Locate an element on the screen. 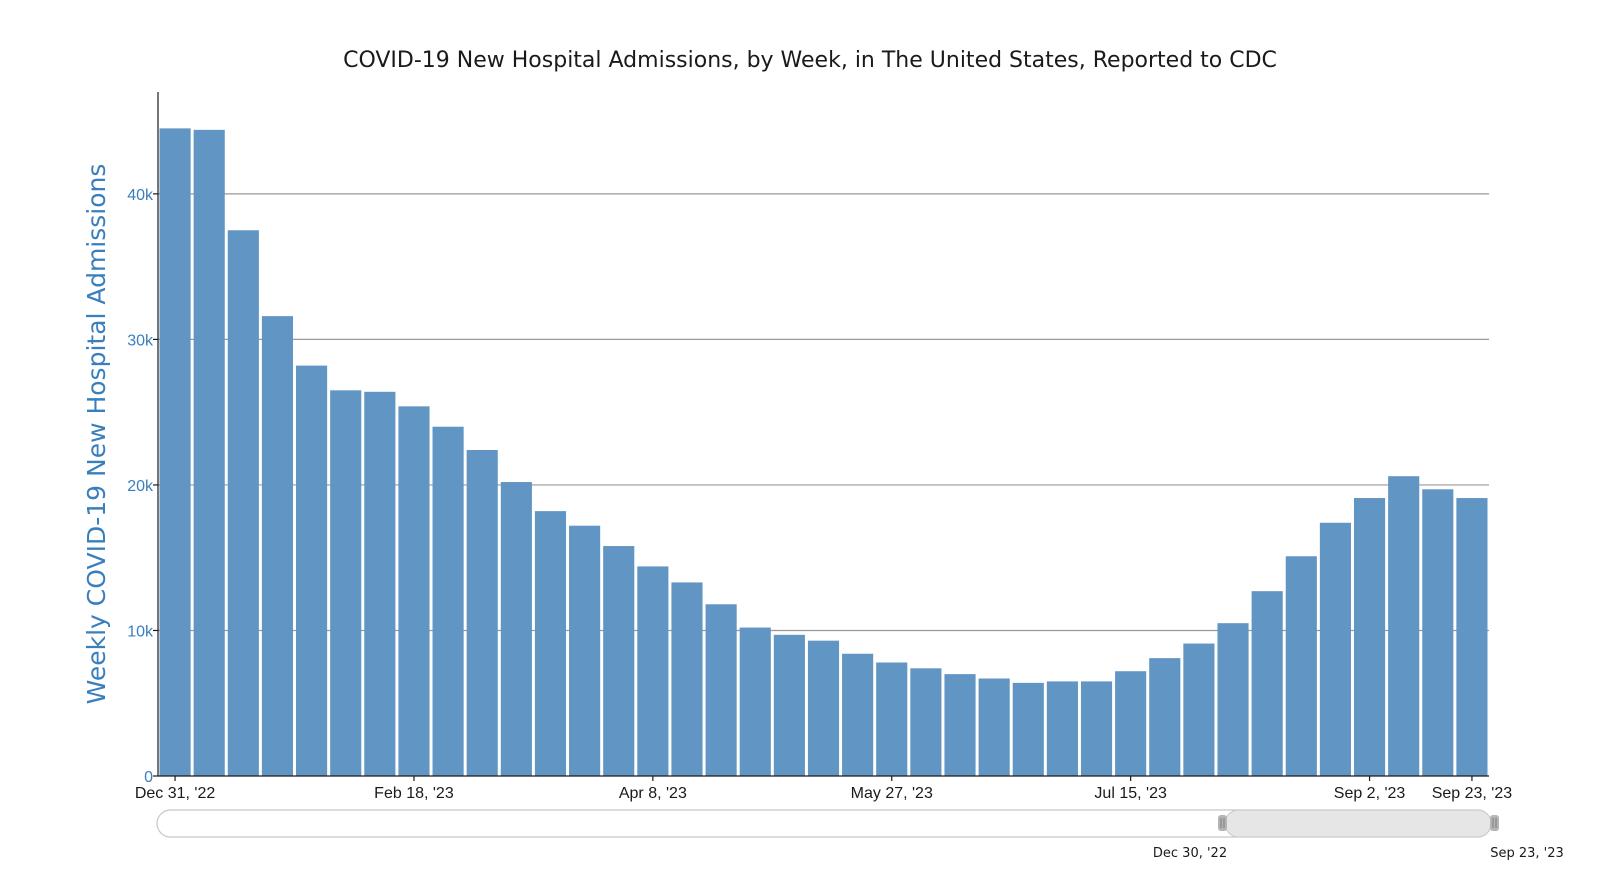 This screenshot has height=884, width=1600. x-tick-label: Sep 23, '23 is located at coordinates (1472, 793).